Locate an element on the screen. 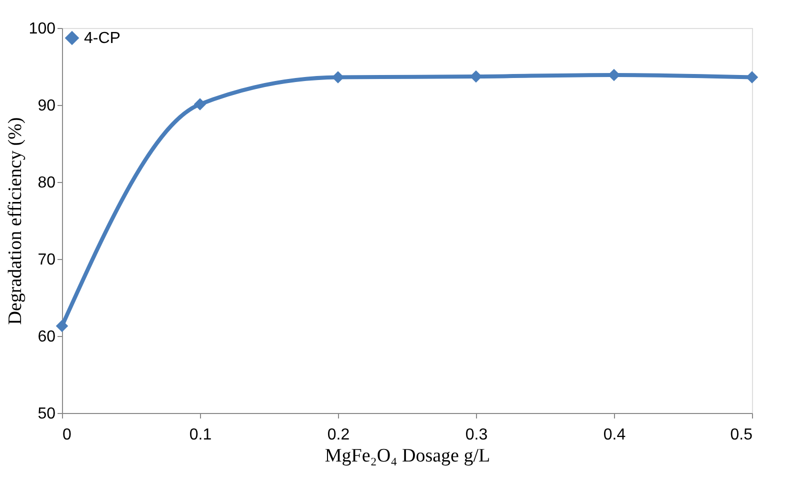  y-tick-label: 60 is located at coordinates (47, 337).